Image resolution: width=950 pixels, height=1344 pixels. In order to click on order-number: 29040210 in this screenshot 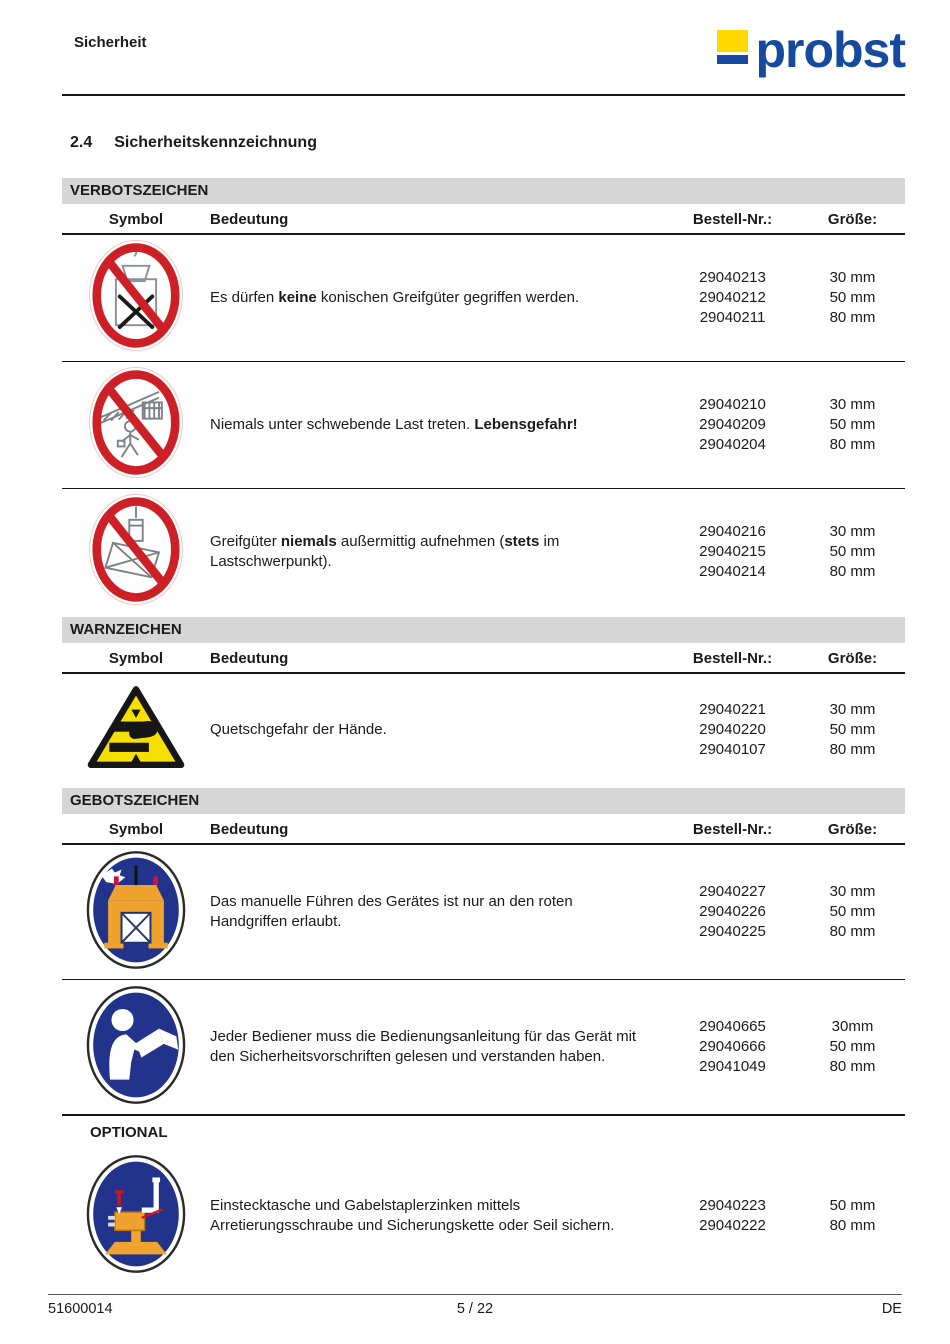, I will do `click(732, 404)`.